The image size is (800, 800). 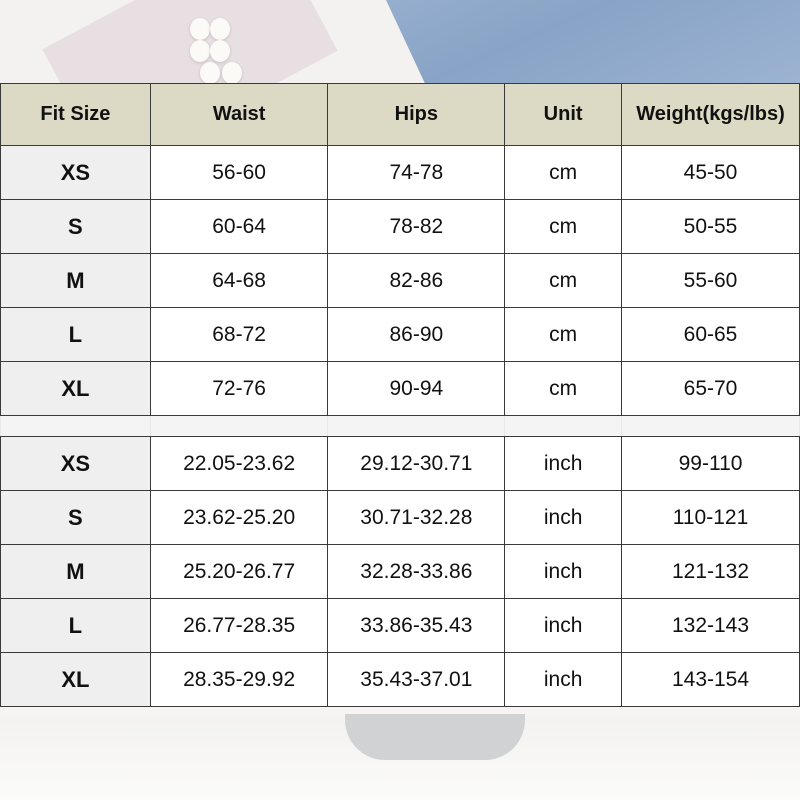 I want to click on table-row: S 23.62-25.20 30.71-32.28 inch 110-121, so click(x=400, y=517).